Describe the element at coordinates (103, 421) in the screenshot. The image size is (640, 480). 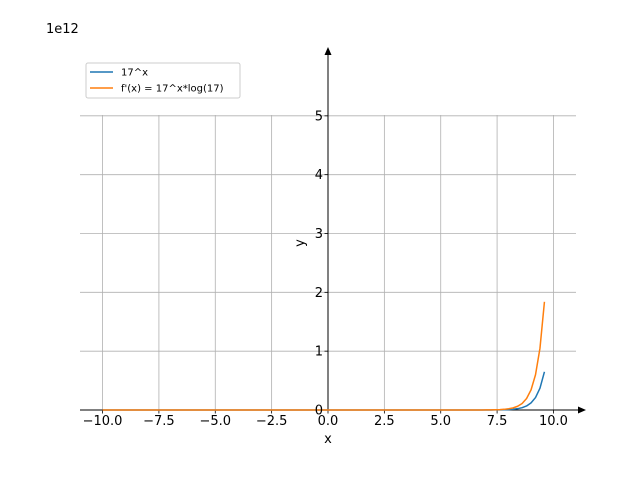
I see `x-tick-label: −10.0` at that location.